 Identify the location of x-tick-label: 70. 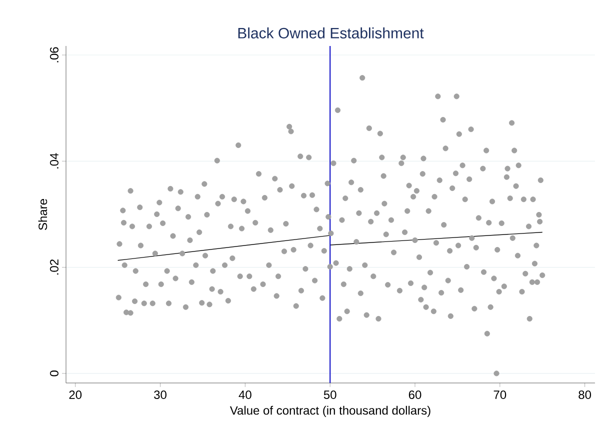
(500, 395).